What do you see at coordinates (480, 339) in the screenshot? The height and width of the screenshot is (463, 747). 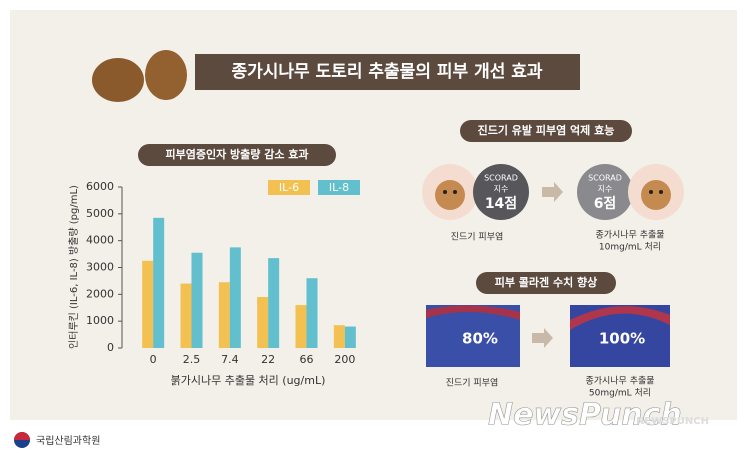 I see `collagen-value: 80%` at bounding box center [480, 339].